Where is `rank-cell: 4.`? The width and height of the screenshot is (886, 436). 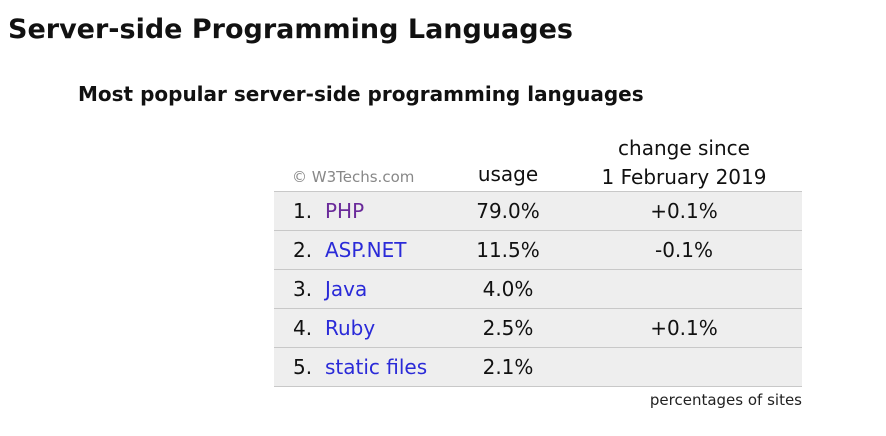
rank-cell: 4. is located at coordinates (303, 328).